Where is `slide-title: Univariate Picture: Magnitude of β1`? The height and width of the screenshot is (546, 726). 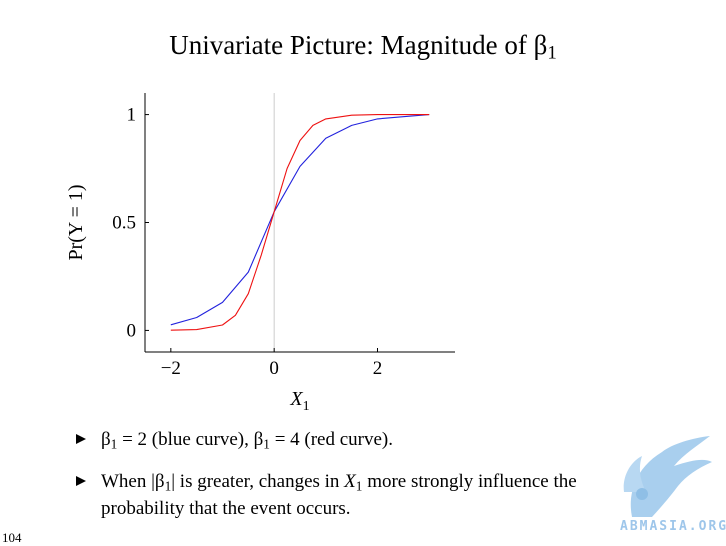
slide-title: Univariate Picture: Magnitude of β1 is located at coordinates (363, 47).